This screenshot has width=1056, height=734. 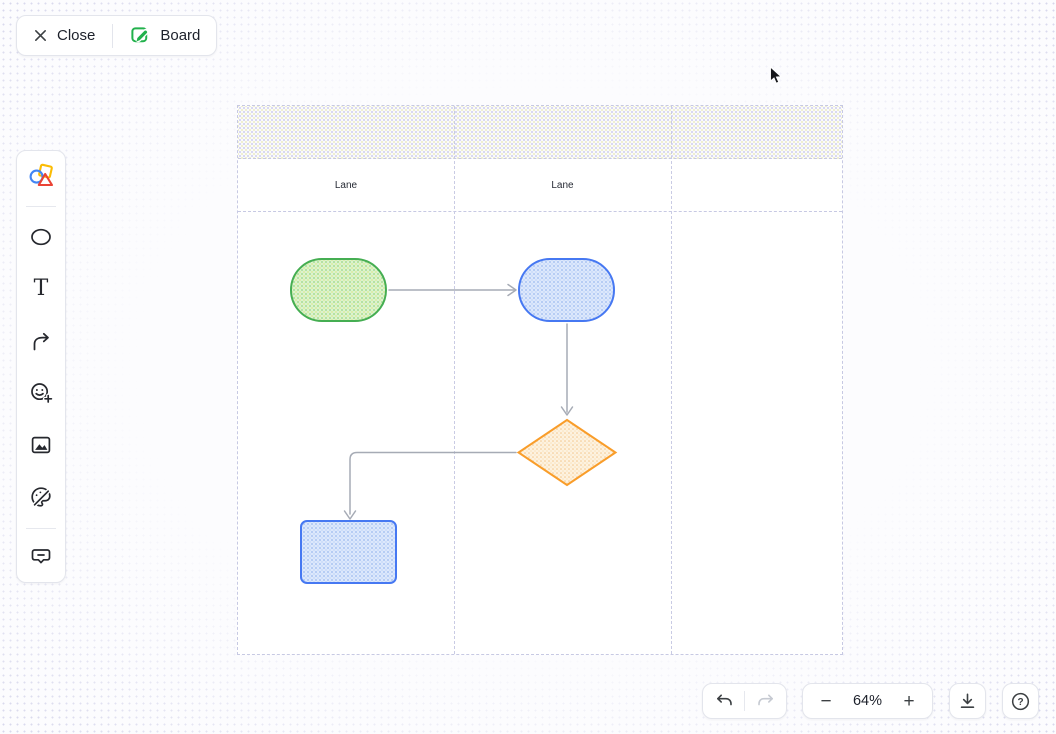 I want to click on board-button-label: Board, so click(x=180, y=35).